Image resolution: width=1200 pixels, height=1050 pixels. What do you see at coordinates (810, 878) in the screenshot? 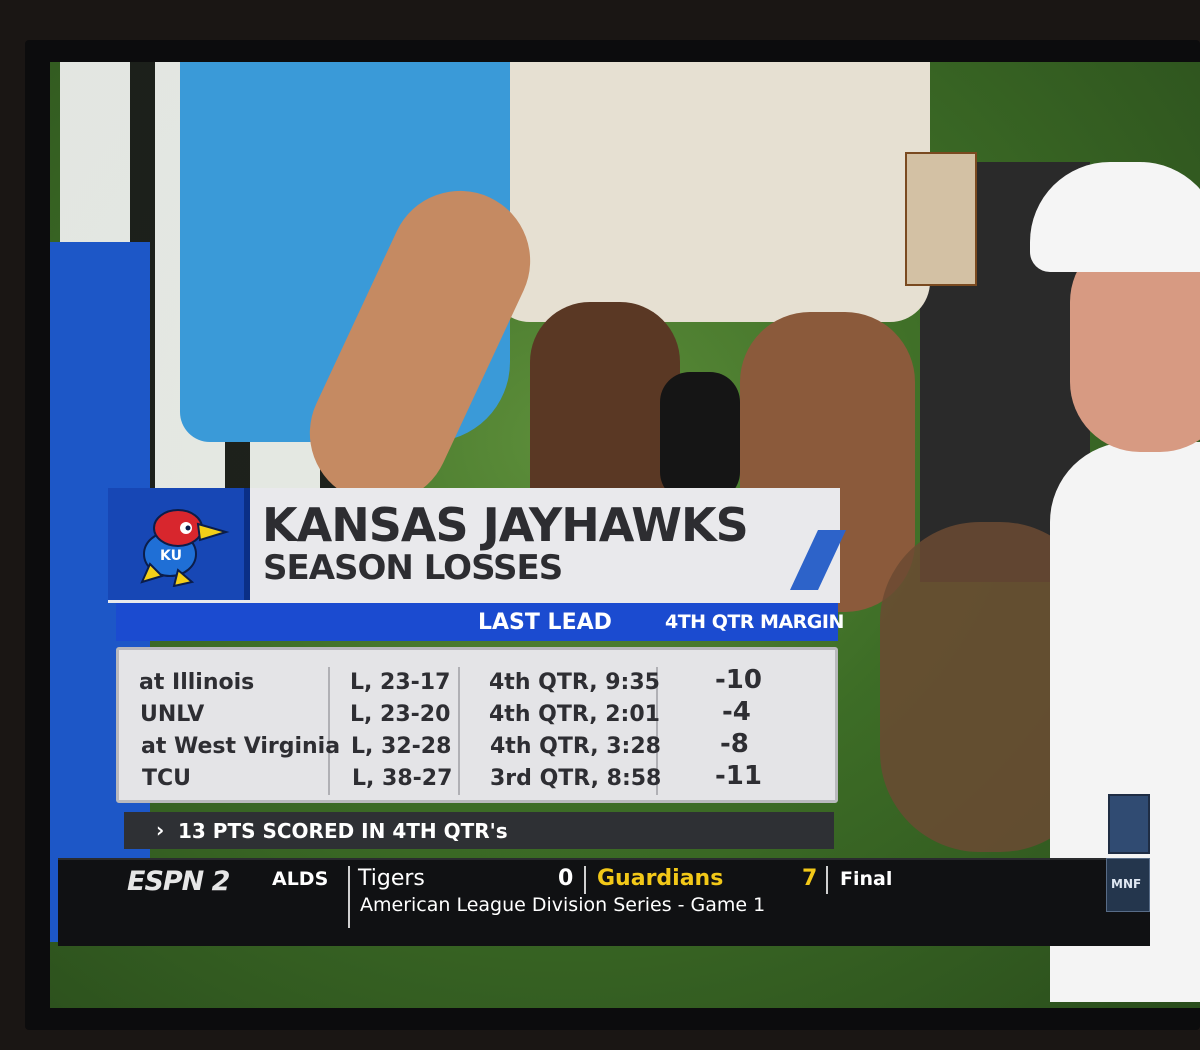
I see `ticker-score-home: 7` at bounding box center [810, 878].